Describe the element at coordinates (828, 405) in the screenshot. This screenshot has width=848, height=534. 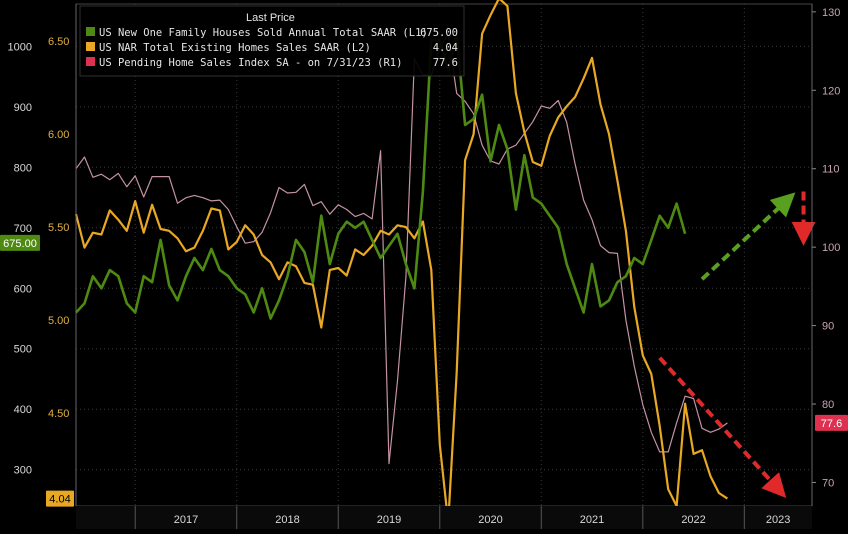
I see `r1-tick-label: 80` at that location.